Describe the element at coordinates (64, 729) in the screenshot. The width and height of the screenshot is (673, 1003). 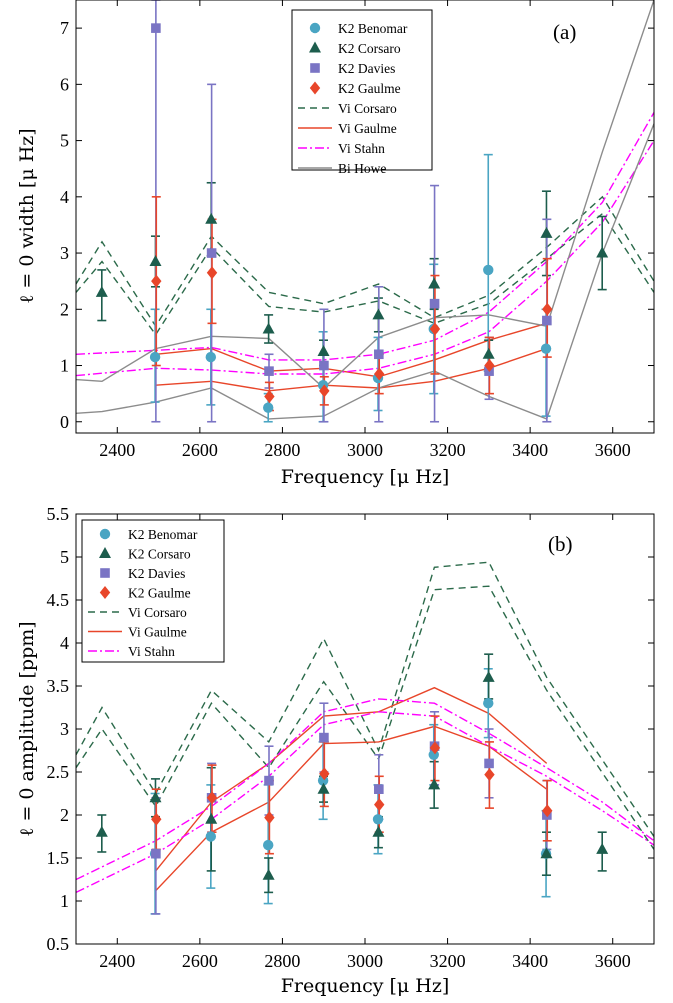
I see `panel-b-y-tick-label: 3` at that location.